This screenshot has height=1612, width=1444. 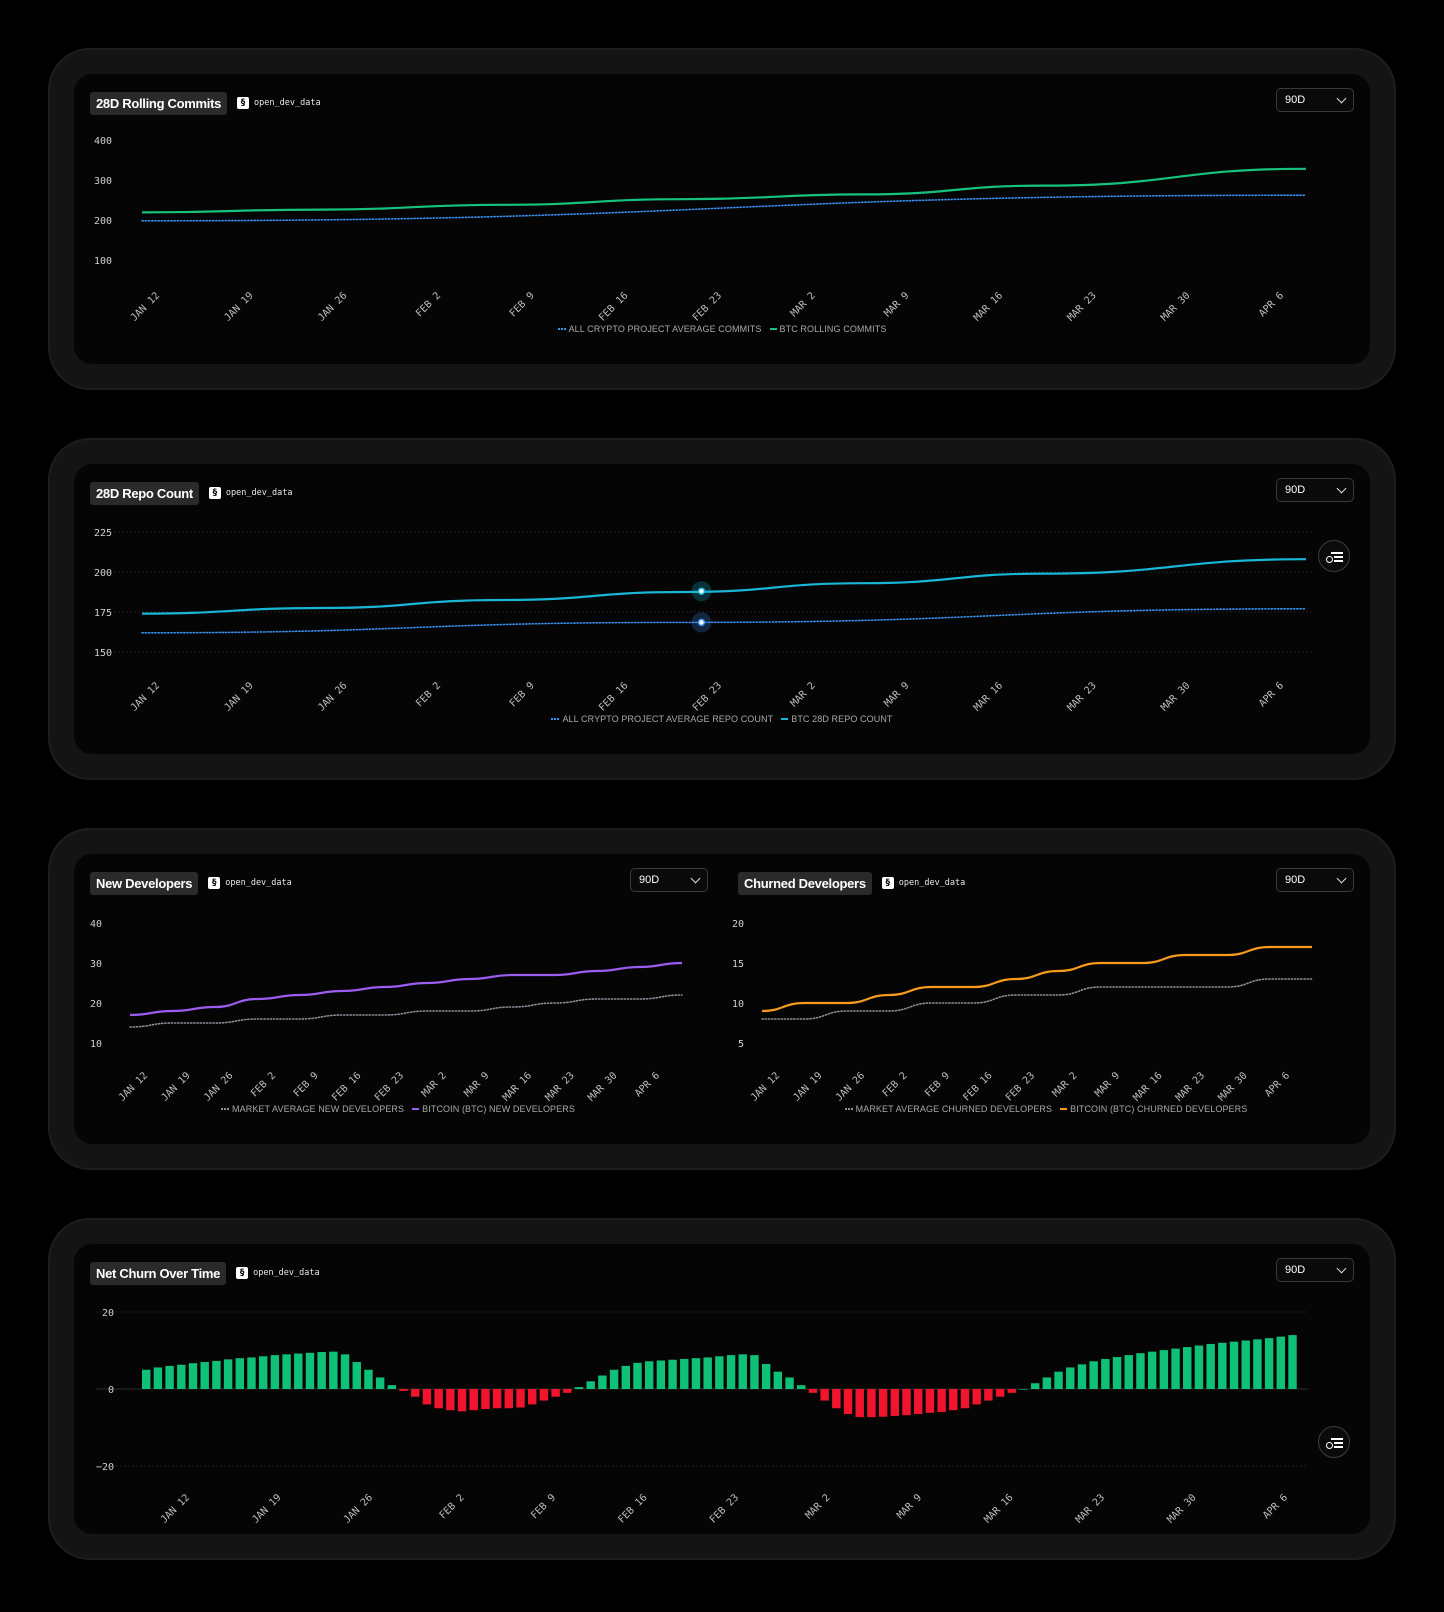 I want to click on x-tick-label: JAN 26, so click(x=218, y=1086).